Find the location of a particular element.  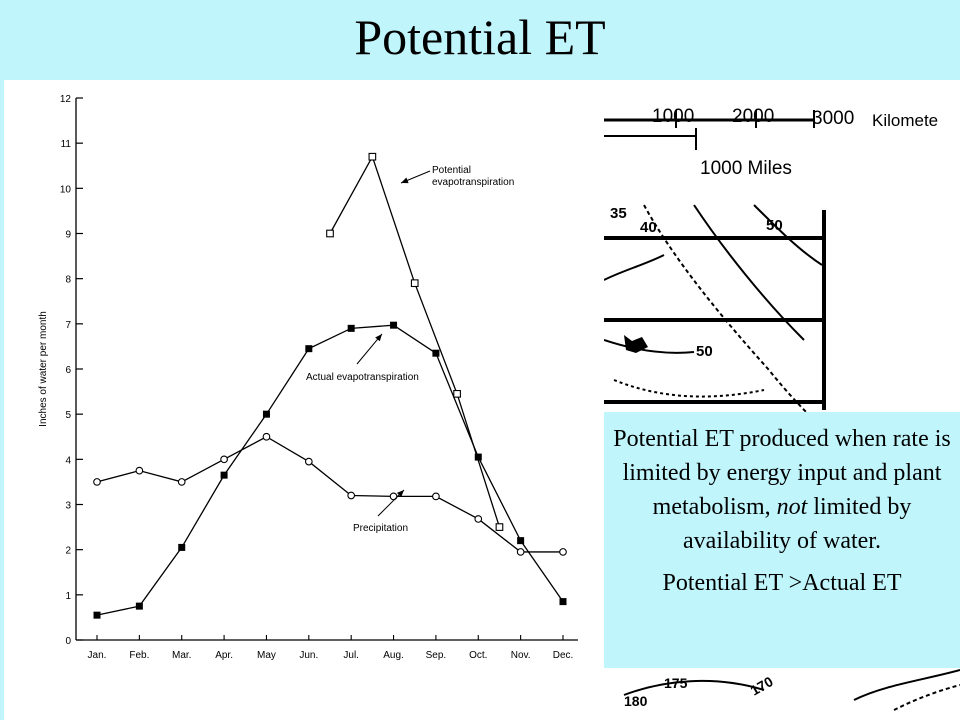

scale-label-1000: 1000 is located at coordinates (673, 116).